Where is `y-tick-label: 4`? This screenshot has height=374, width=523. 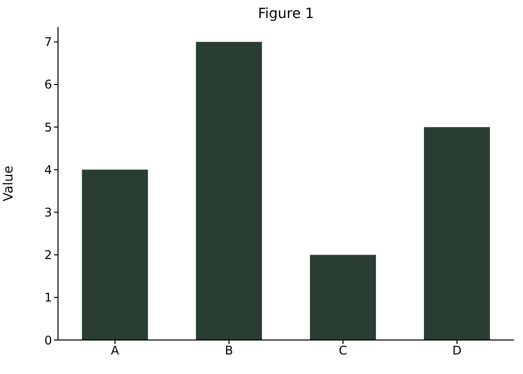
y-tick-label: 4 is located at coordinates (48, 169).